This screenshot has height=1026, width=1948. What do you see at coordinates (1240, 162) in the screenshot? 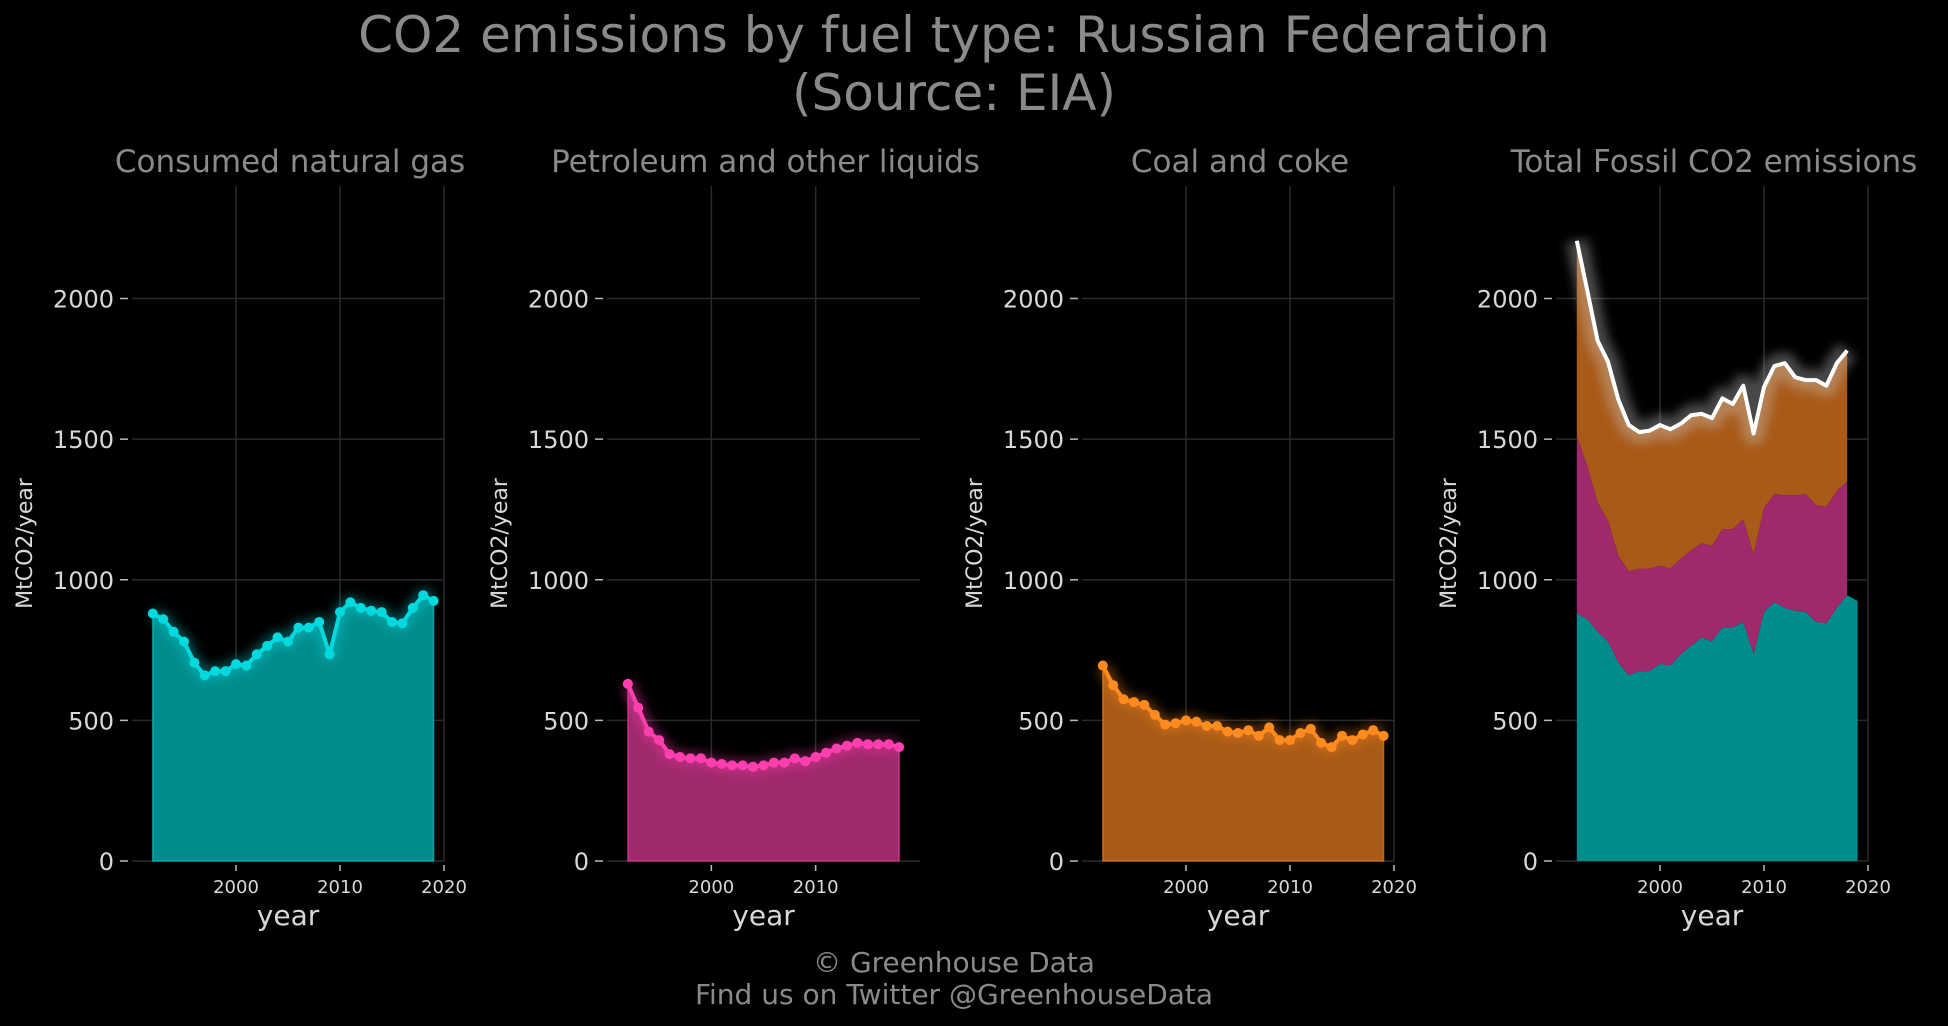
I see `panel-title: Coal and coke` at bounding box center [1240, 162].